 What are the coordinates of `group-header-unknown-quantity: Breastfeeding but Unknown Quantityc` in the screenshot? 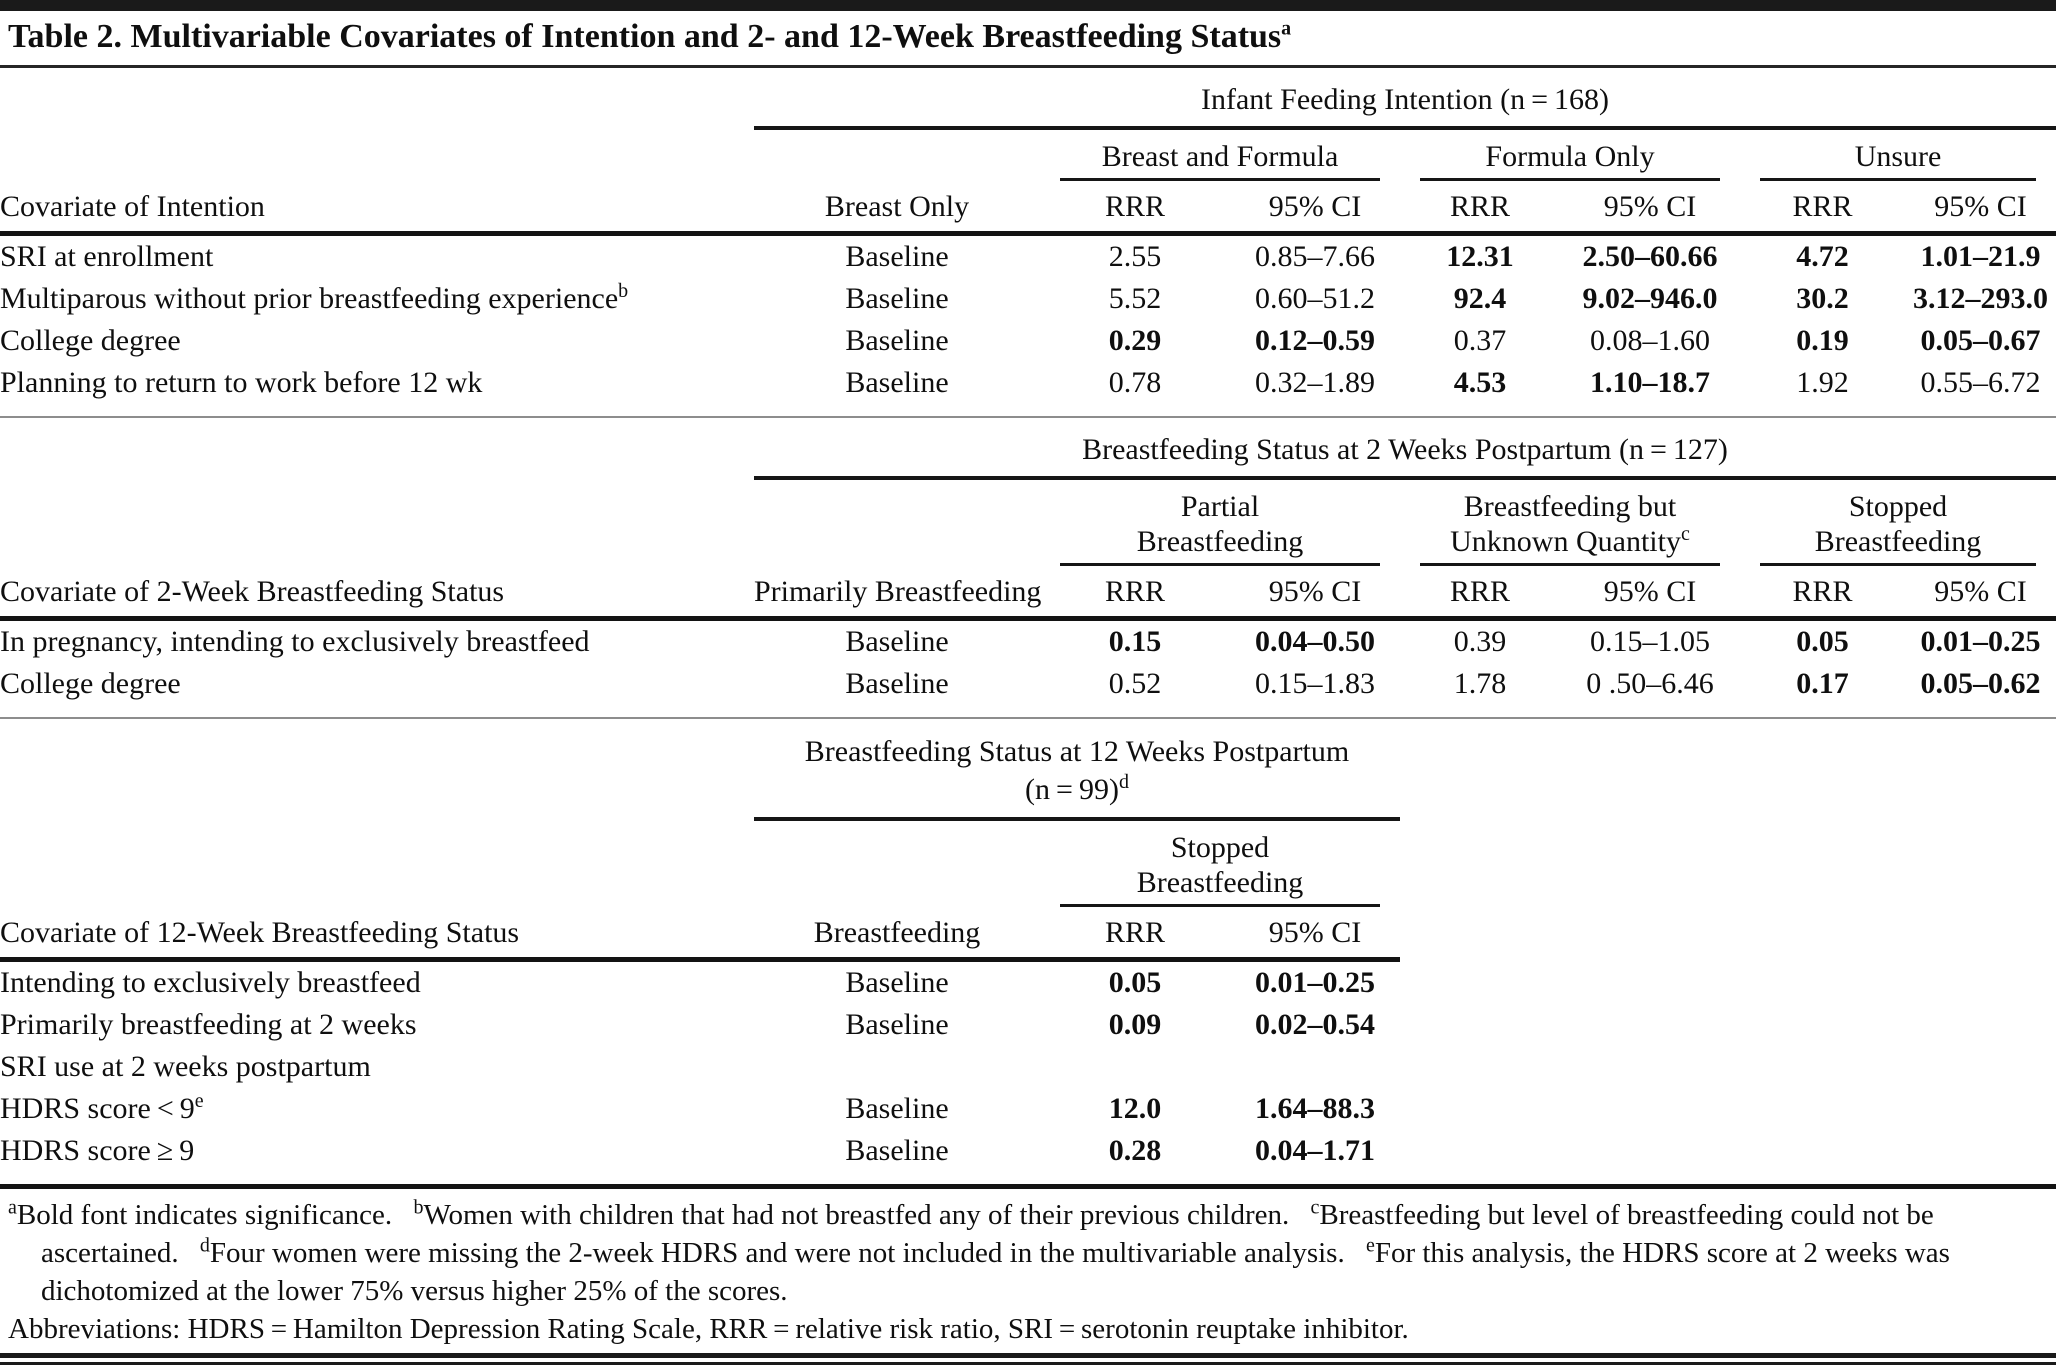 It's located at (1570, 522).